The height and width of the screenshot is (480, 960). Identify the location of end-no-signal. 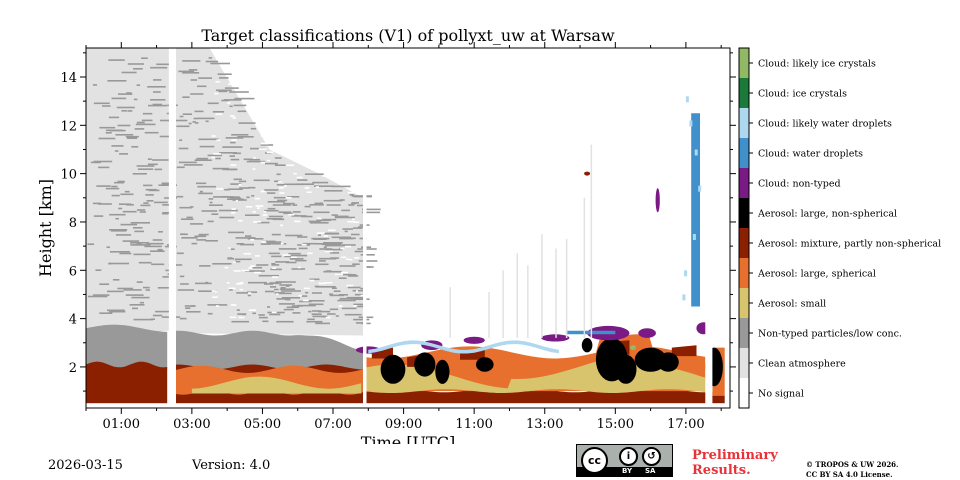
(727, 228).